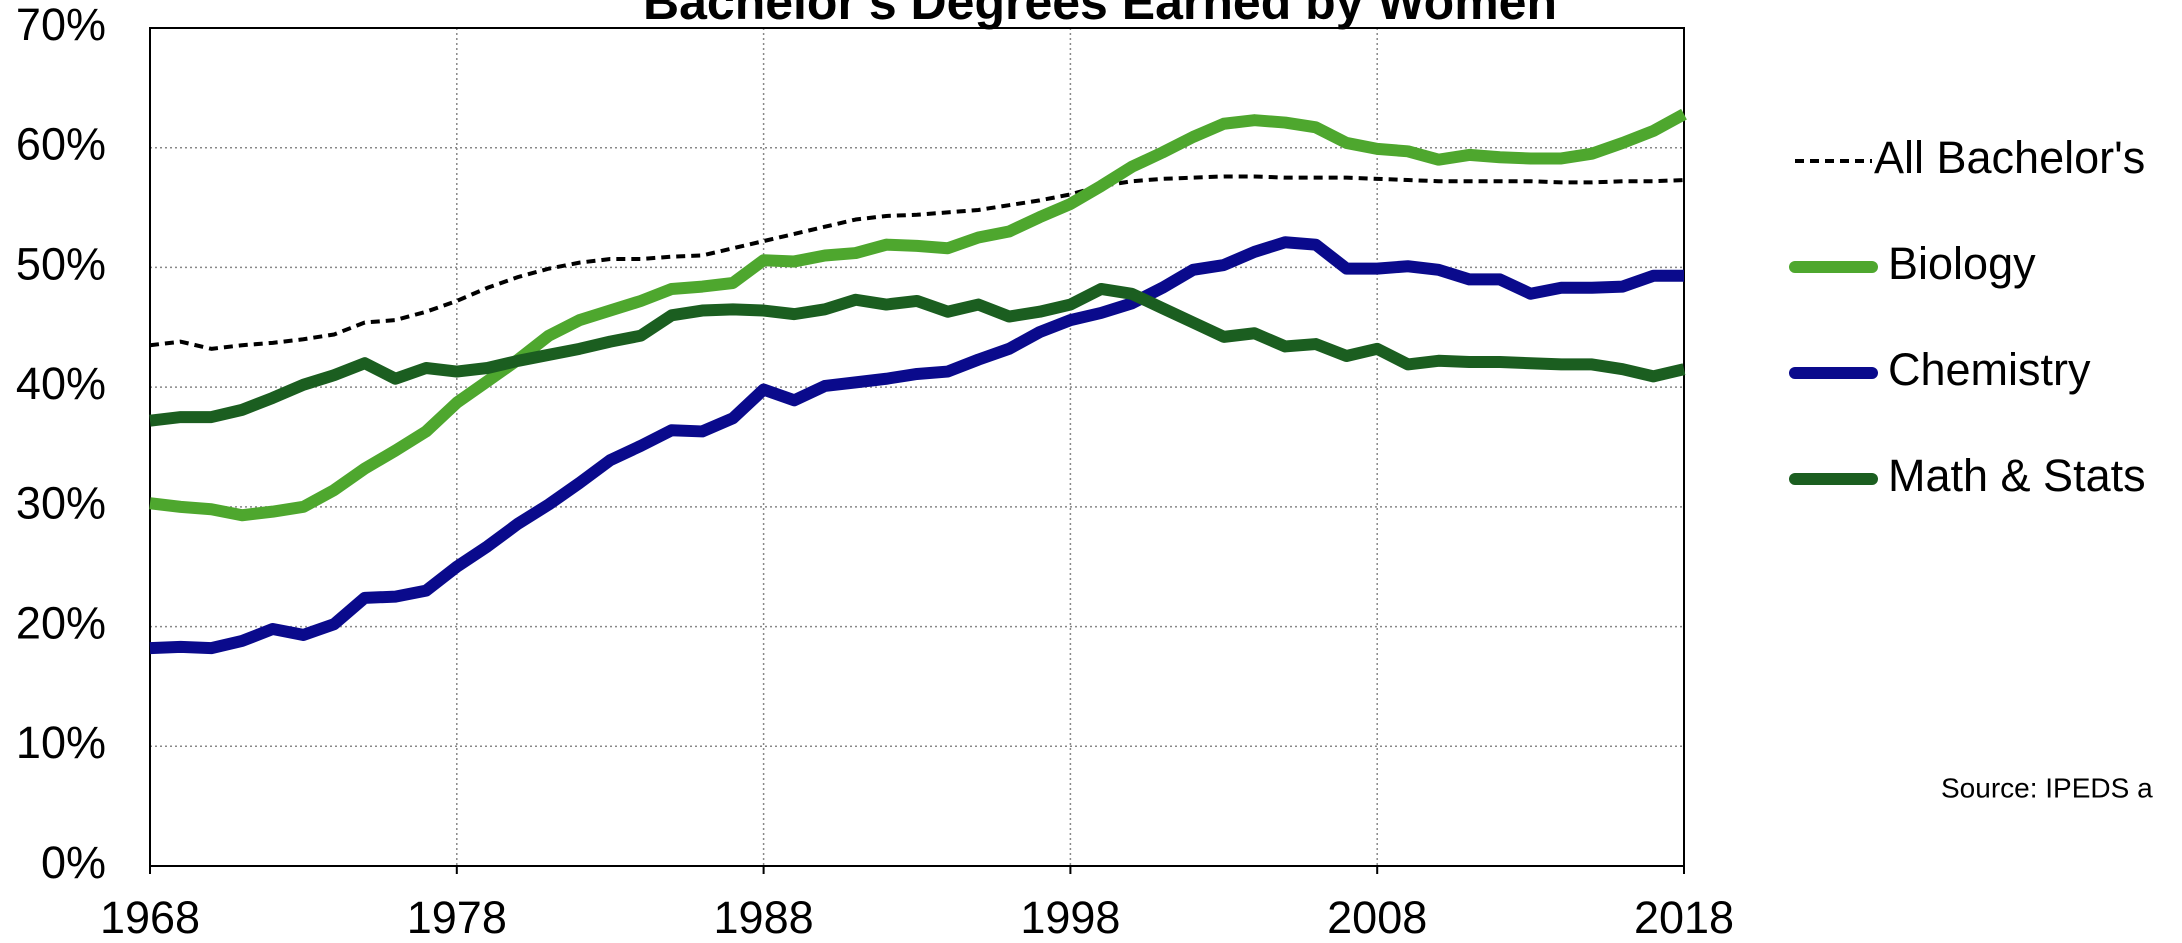 This screenshot has height=943, width=2182. What do you see at coordinates (61, 263) in the screenshot?
I see `y-tick-label: 50%` at bounding box center [61, 263].